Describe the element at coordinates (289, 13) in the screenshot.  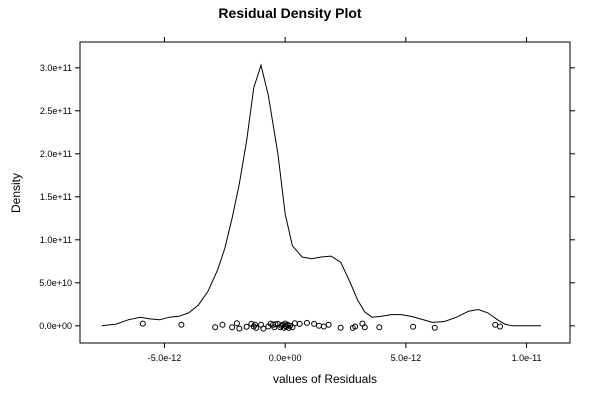
I see `chart-title: Residual Density Plot` at that location.